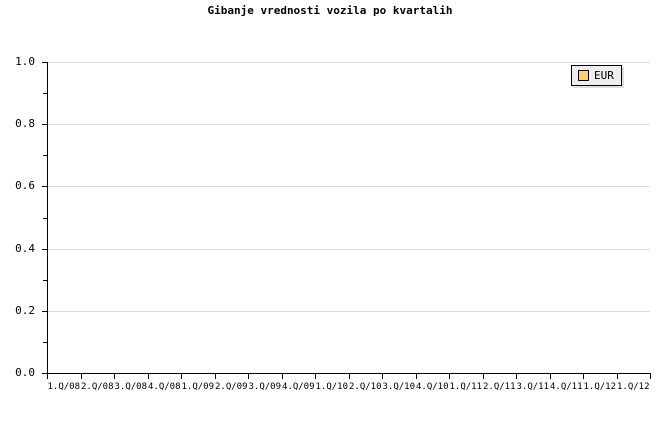  I want to click on y-axis-tick-label: 0.6, so click(25, 186).